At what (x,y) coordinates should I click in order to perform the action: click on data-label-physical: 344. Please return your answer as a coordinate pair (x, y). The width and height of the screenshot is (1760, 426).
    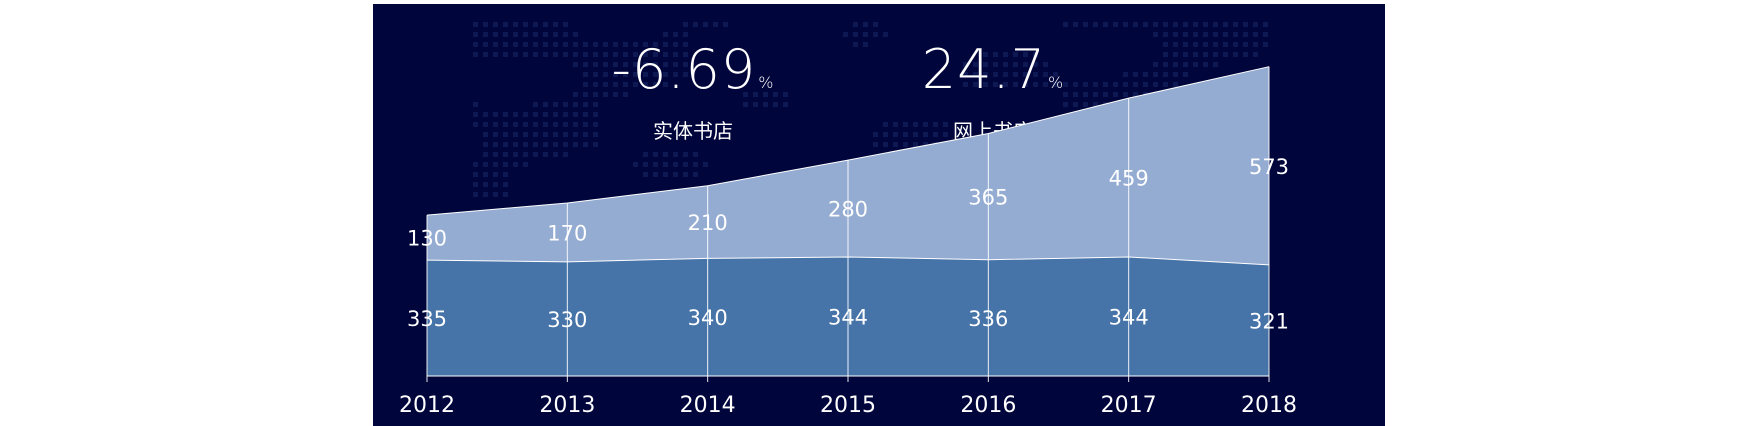
    Looking at the image, I should click on (1129, 317).